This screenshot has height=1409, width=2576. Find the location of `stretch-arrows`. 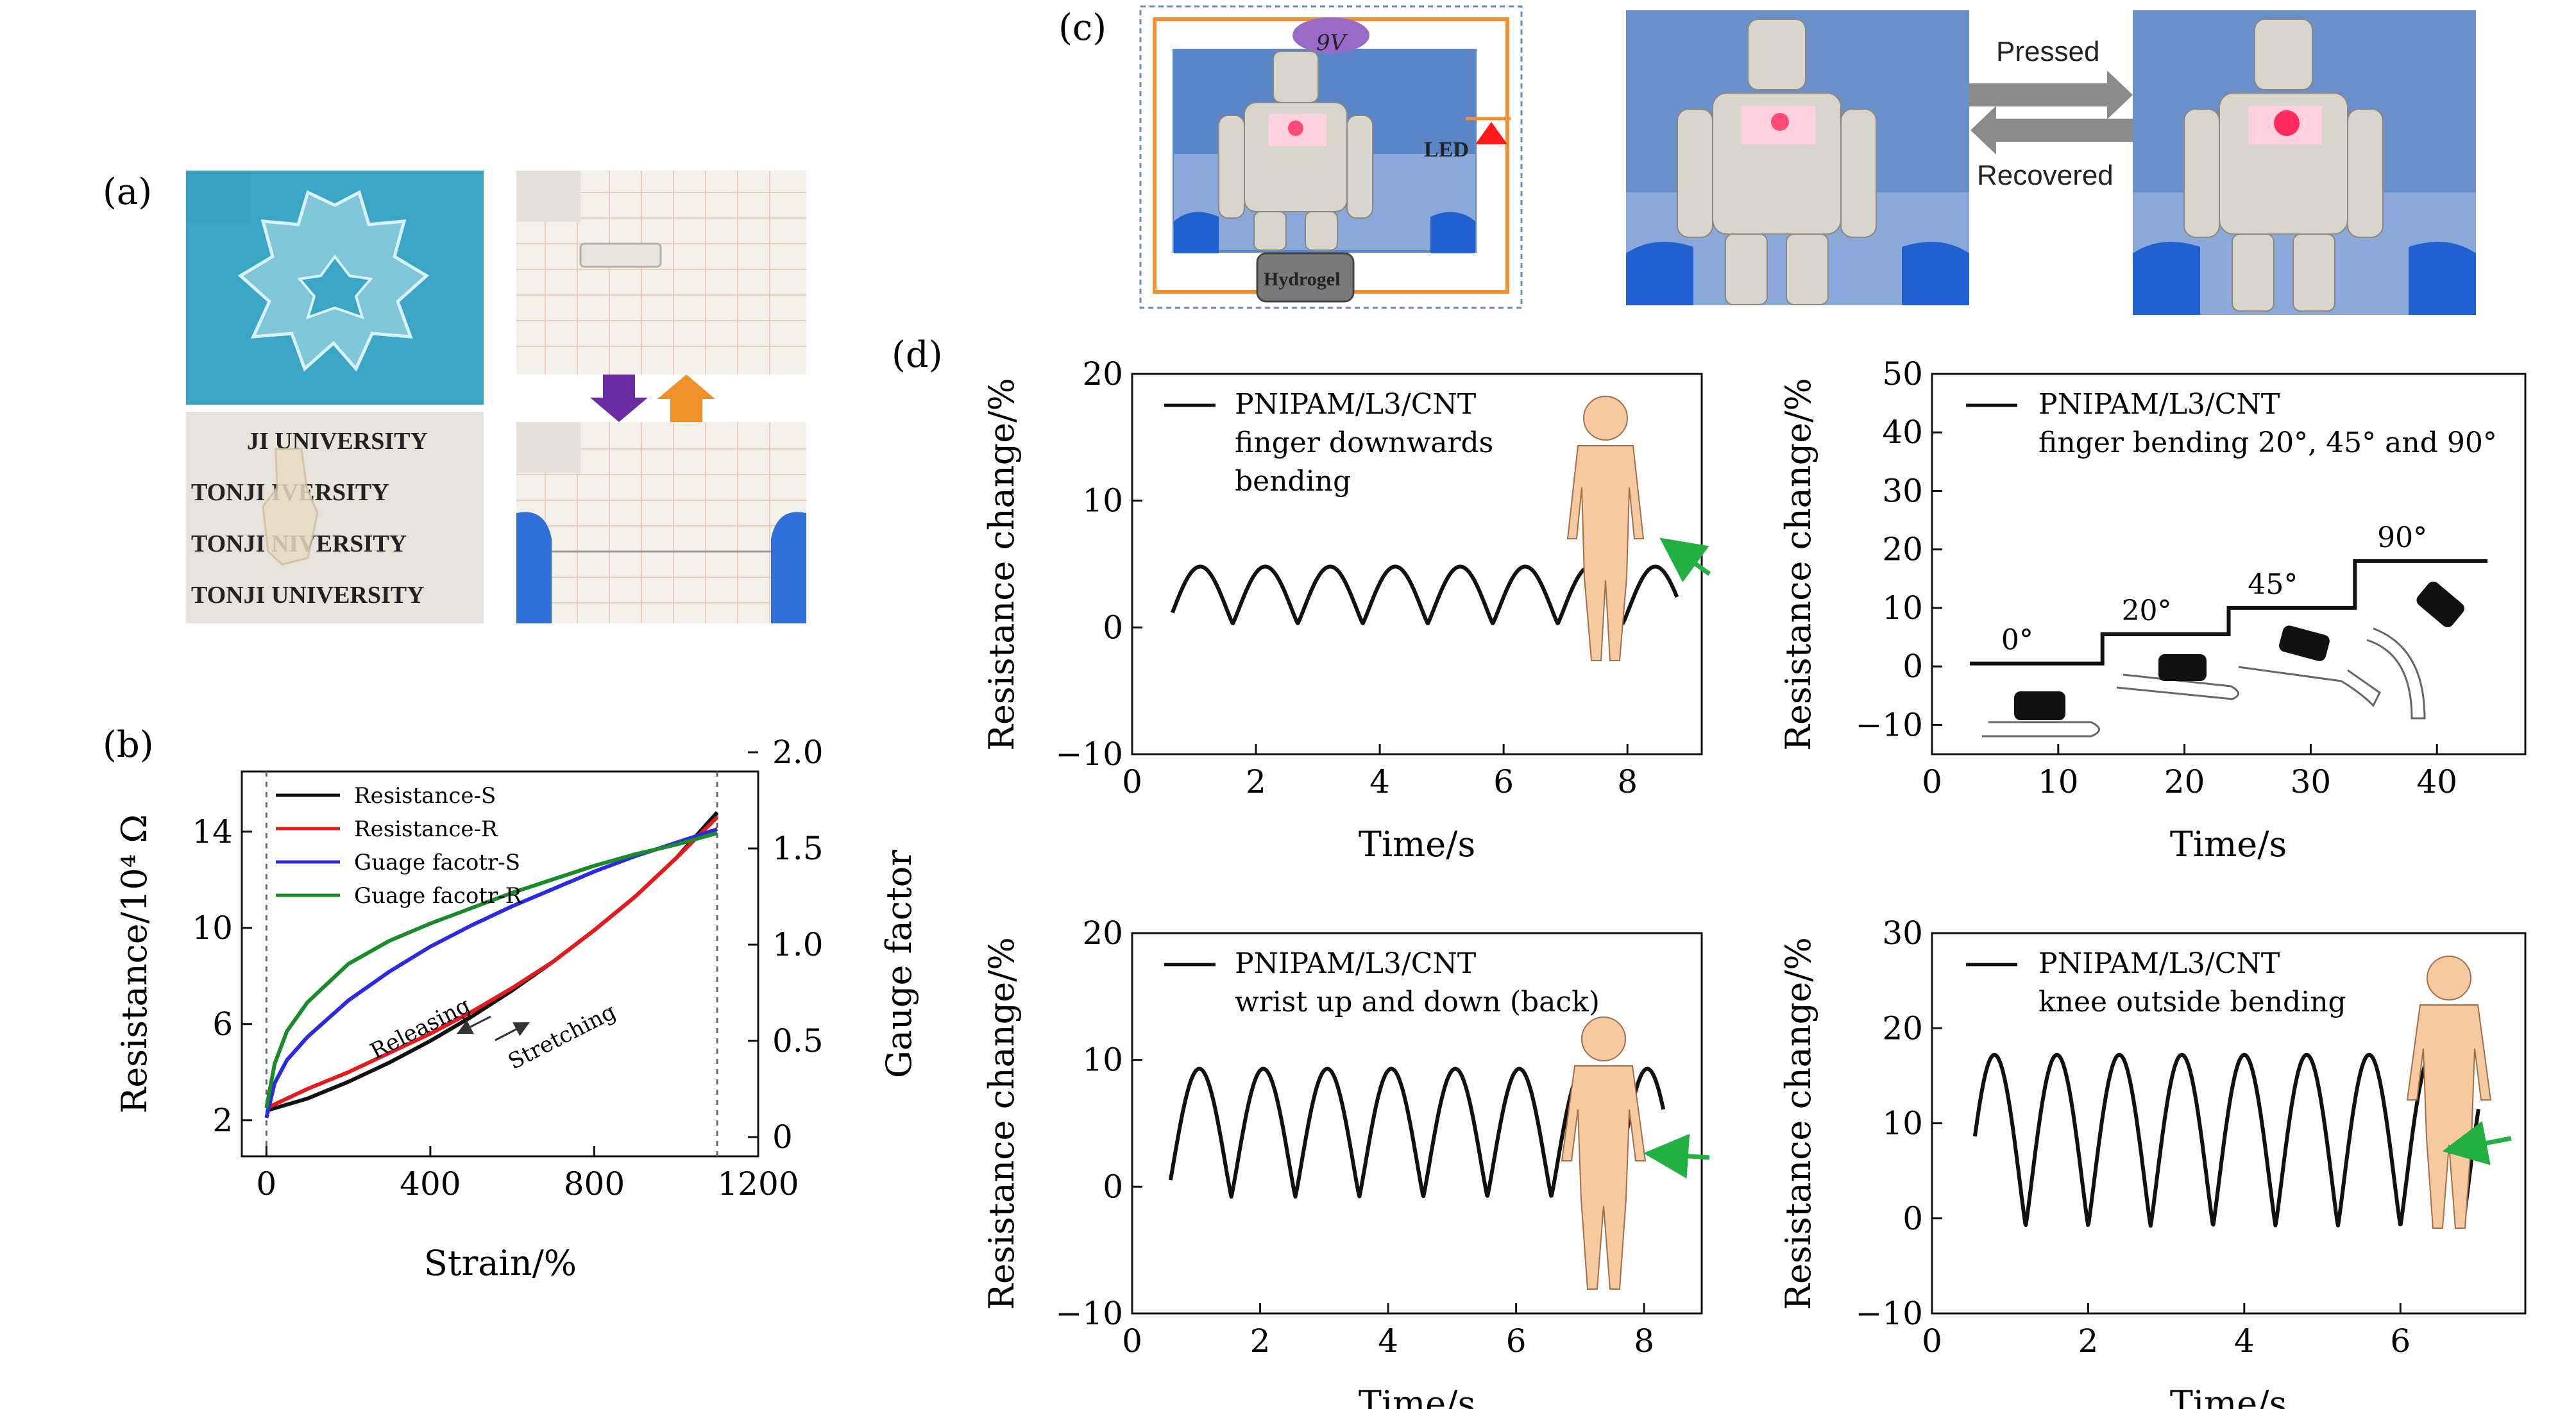

stretch-arrows is located at coordinates (652, 398).